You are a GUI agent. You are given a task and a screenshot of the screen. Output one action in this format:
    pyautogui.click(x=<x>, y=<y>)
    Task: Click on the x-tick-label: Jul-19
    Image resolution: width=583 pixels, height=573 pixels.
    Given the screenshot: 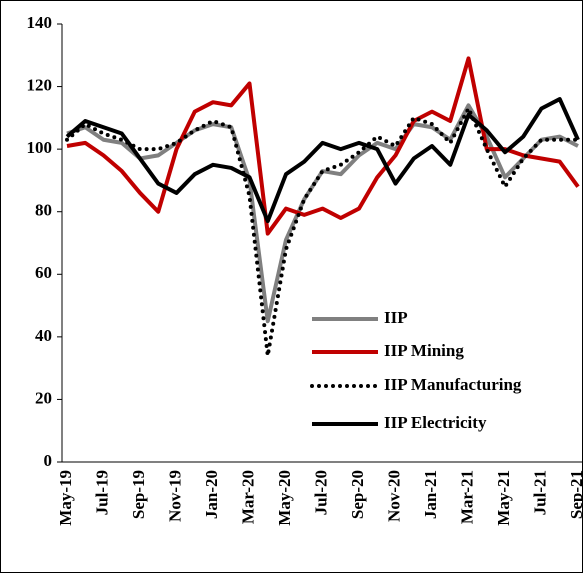 What is the action you would take?
    pyautogui.click(x=101, y=492)
    